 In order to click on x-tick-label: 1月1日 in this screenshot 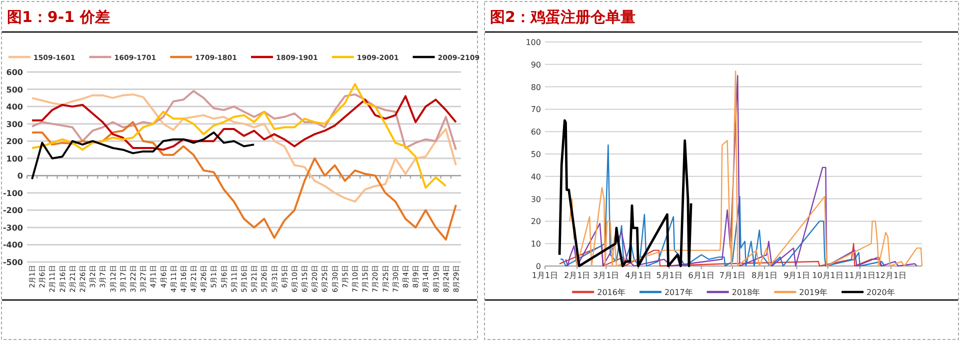, I will do `click(545, 275)`.